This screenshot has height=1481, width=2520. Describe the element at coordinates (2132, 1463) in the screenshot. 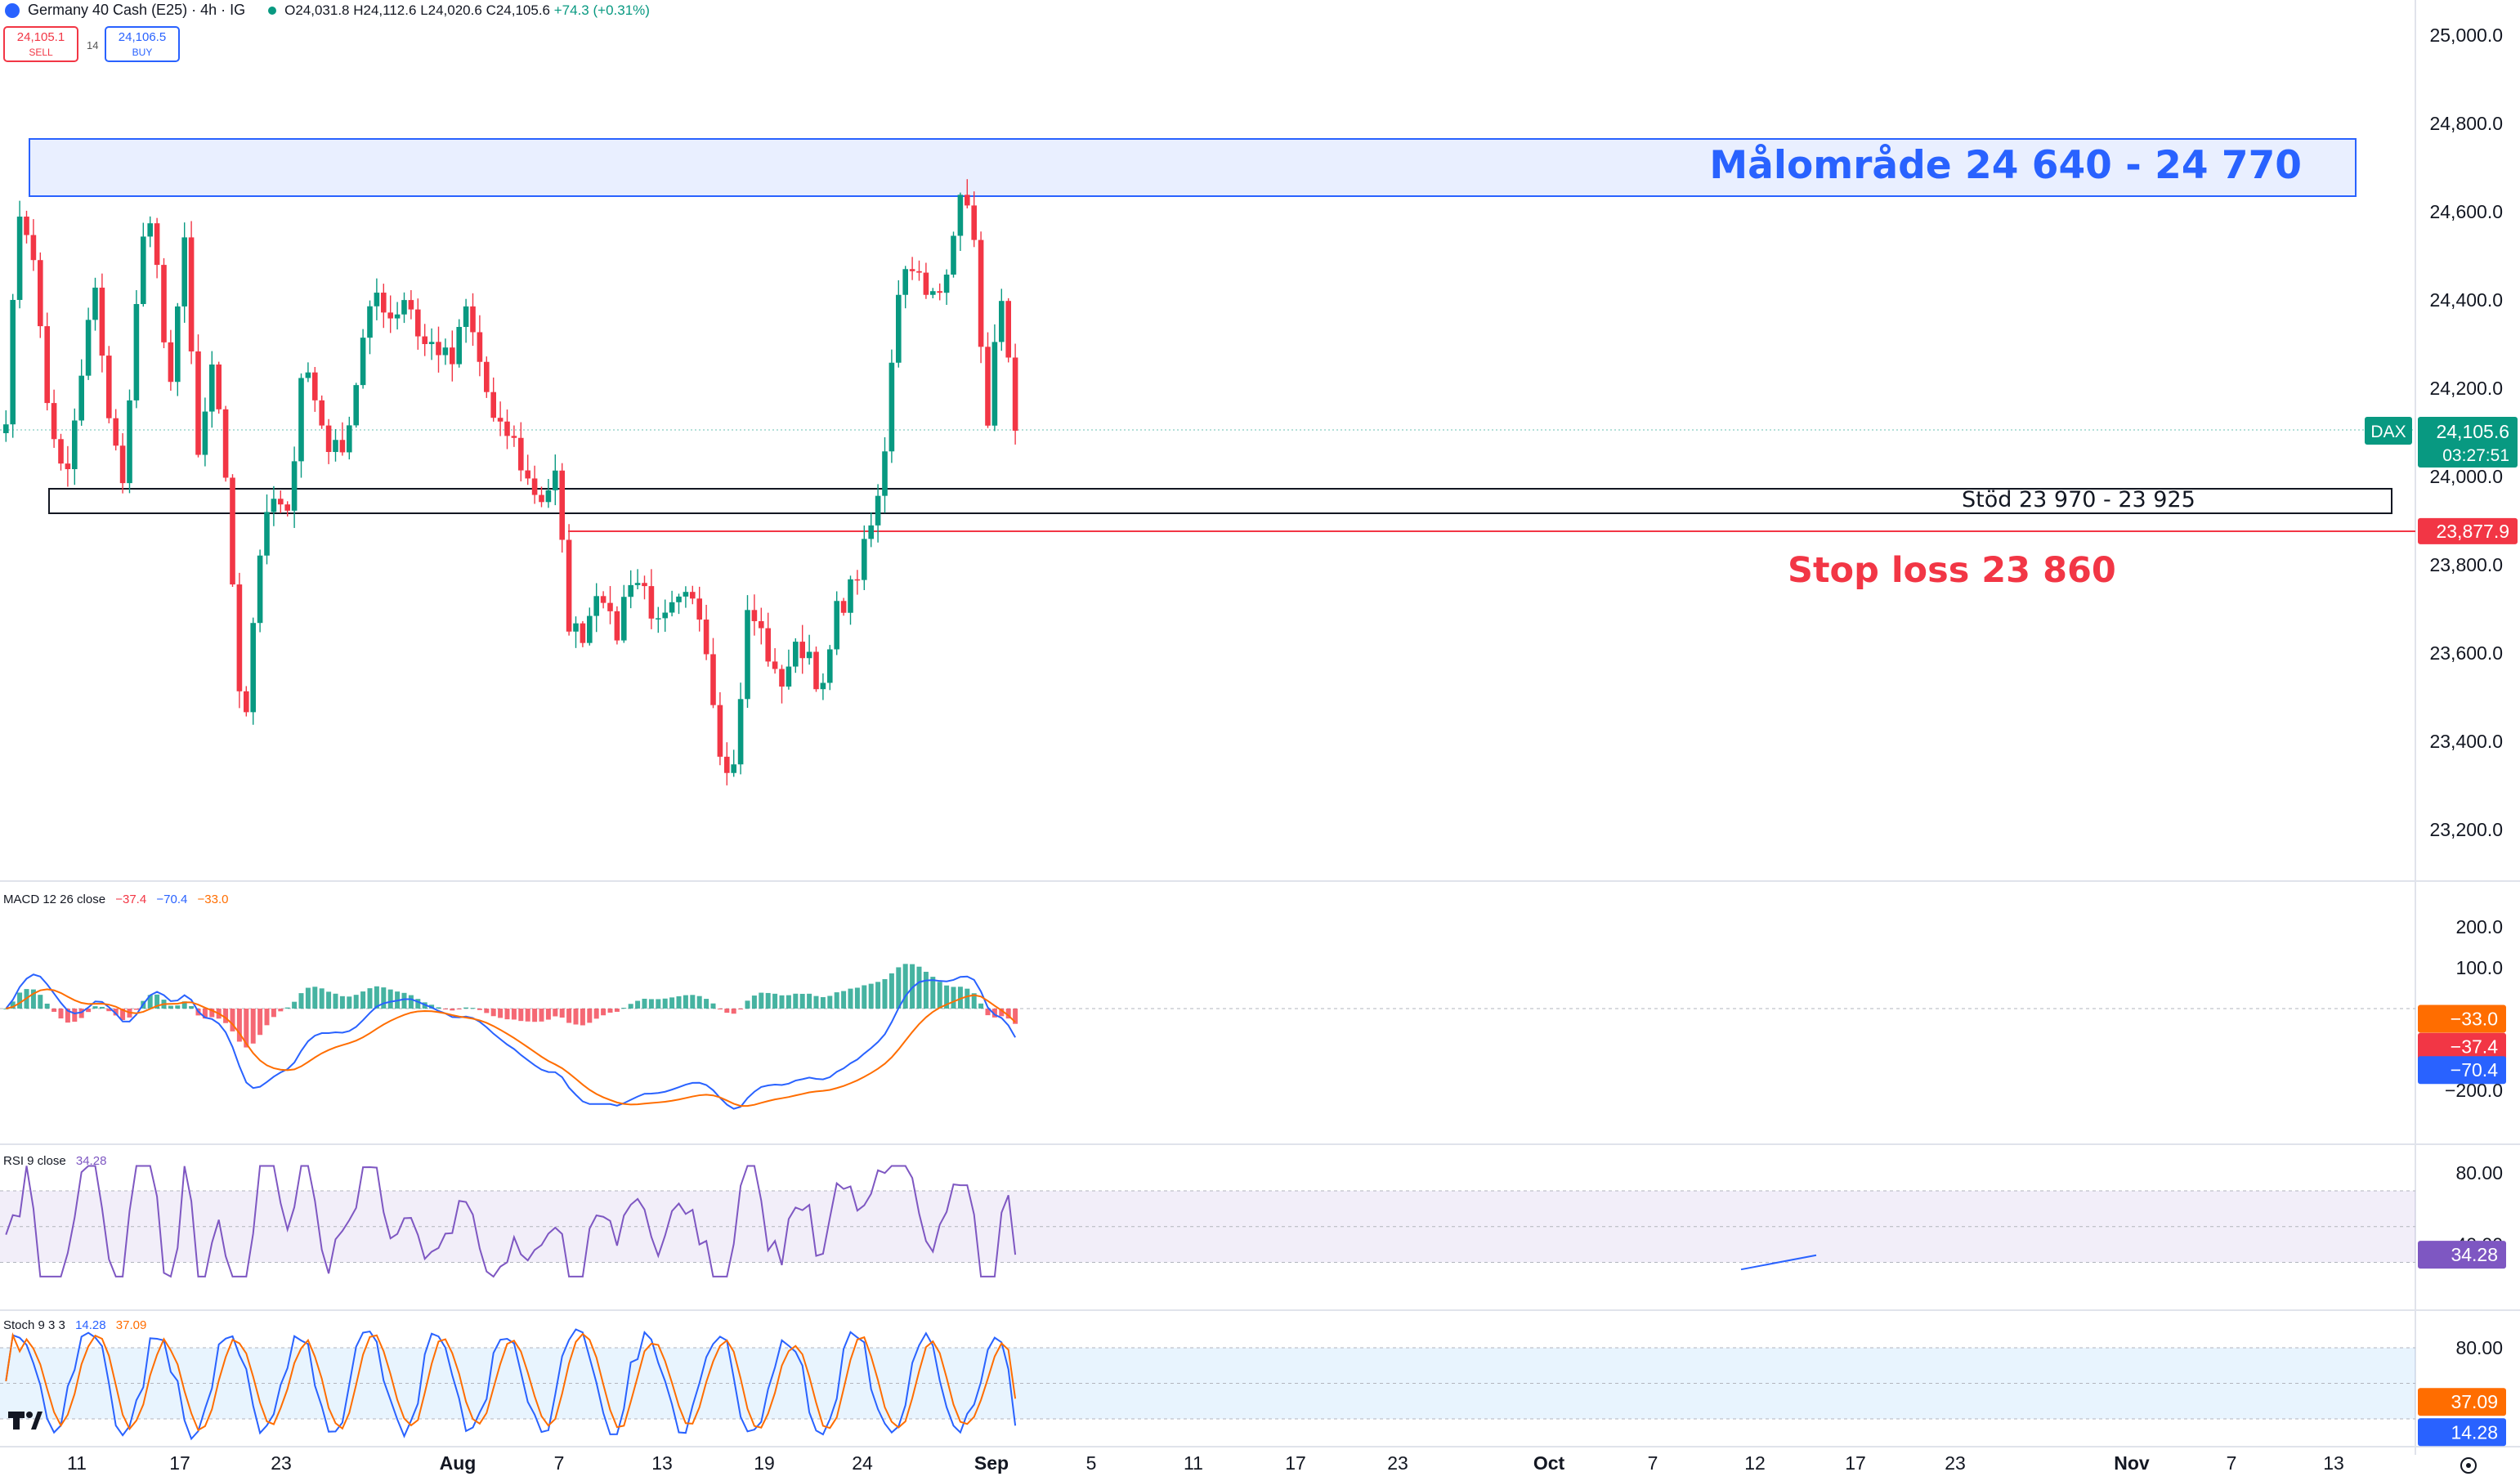

I see `time-tick-label: Nov` at that location.